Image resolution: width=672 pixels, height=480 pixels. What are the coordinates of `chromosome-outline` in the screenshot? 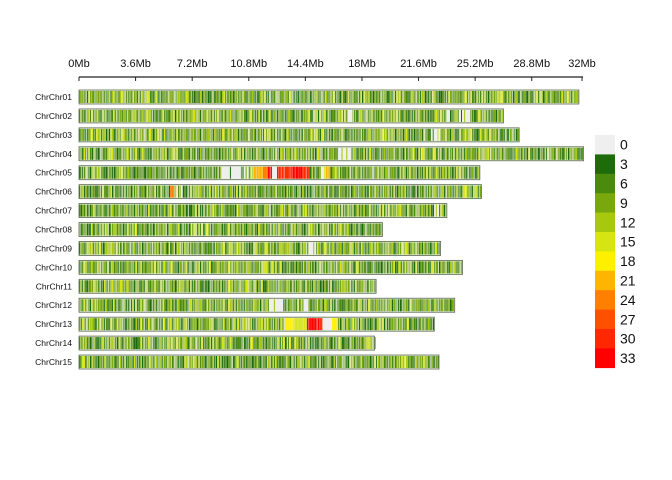 It's located at (263, 210).